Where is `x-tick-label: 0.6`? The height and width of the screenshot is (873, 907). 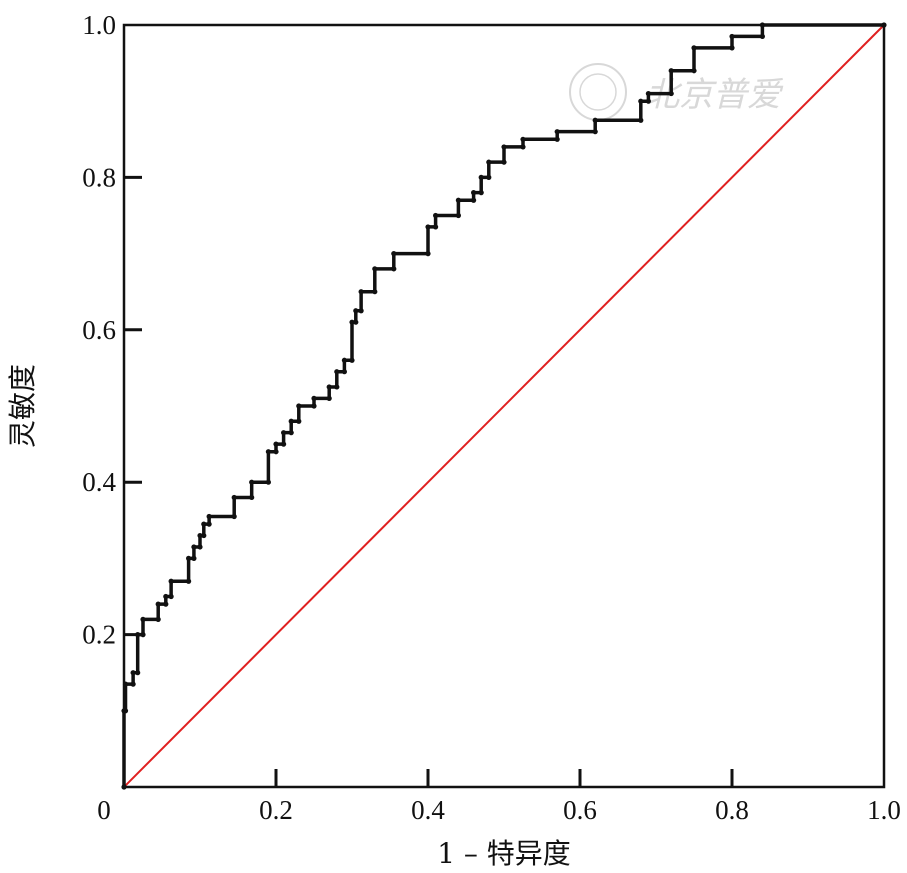 x-tick-label: 0.6 is located at coordinates (580, 810).